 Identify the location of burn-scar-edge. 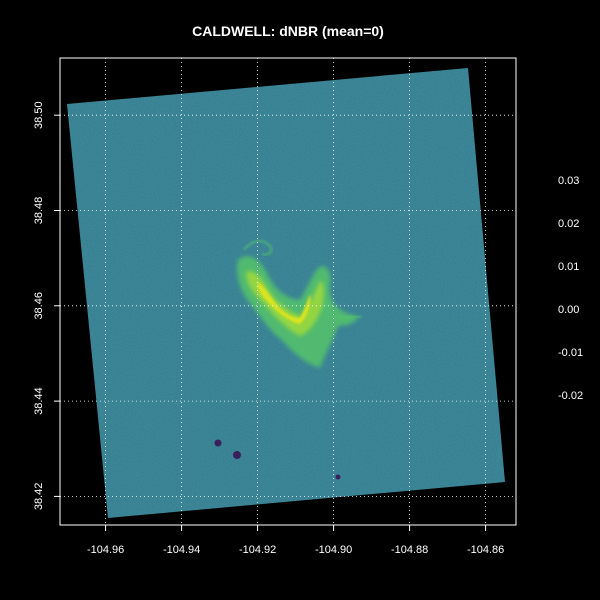
(258, 248).